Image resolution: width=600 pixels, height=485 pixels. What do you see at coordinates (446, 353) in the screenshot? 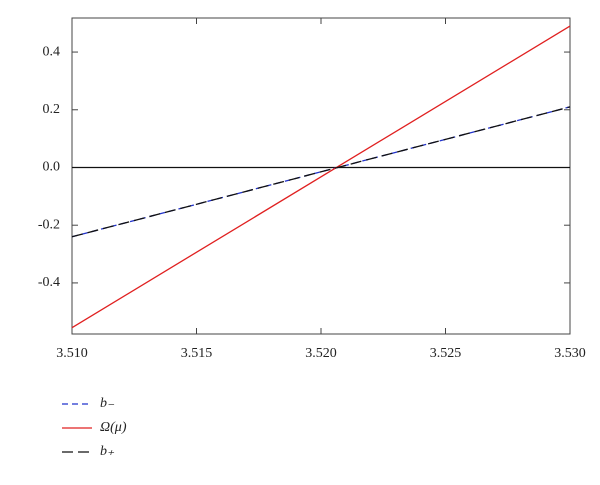
I see `x-tick-label: 3.525` at bounding box center [446, 353].